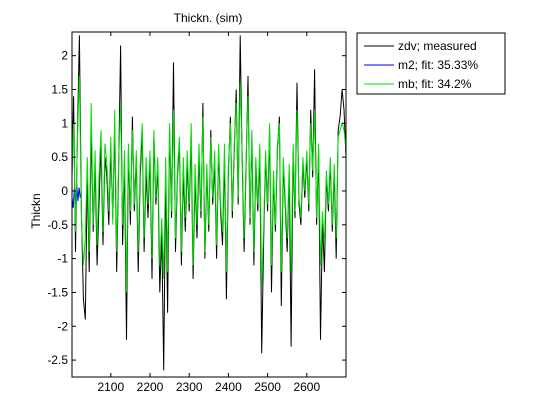 The width and height of the screenshot is (560, 420). Describe the element at coordinates (150, 387) in the screenshot. I see `x-tick-label-1: 2200` at that location.